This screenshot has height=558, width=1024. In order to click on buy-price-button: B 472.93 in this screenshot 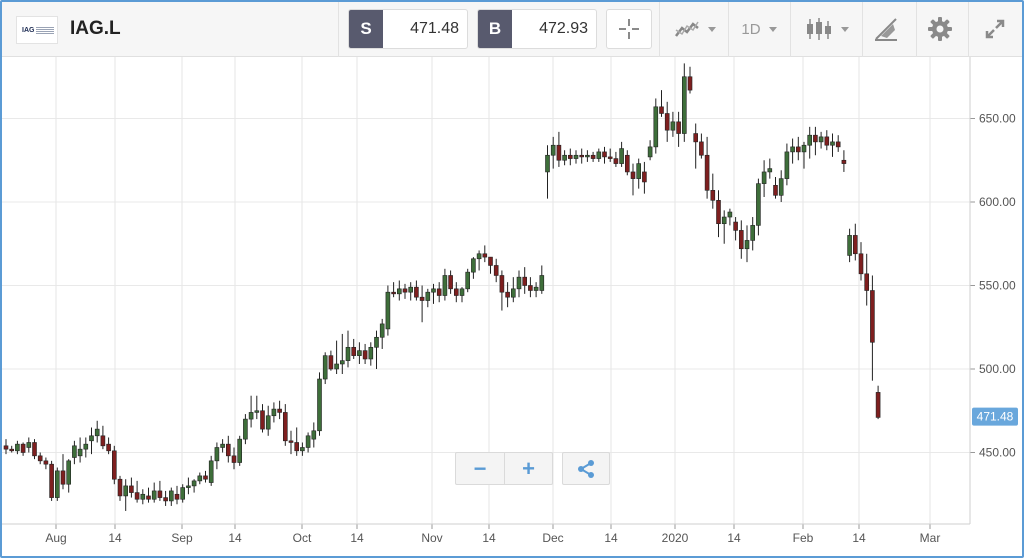, I will do `click(537, 29)`.